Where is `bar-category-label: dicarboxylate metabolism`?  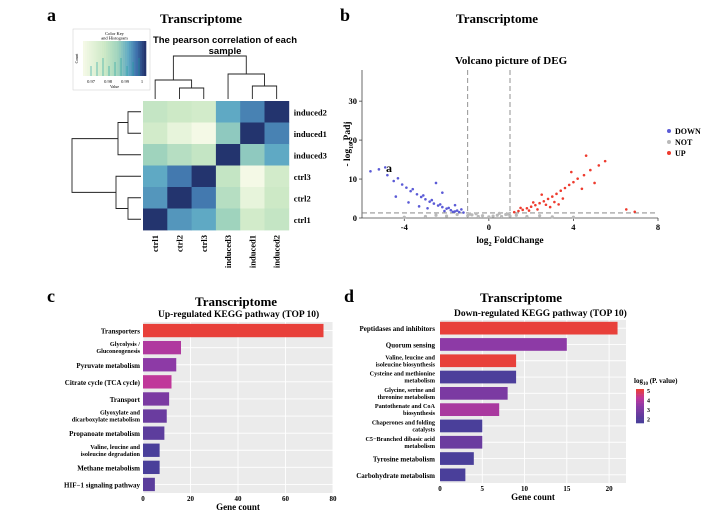 bar-category-label: dicarboxylate metabolism is located at coordinates (106, 420).